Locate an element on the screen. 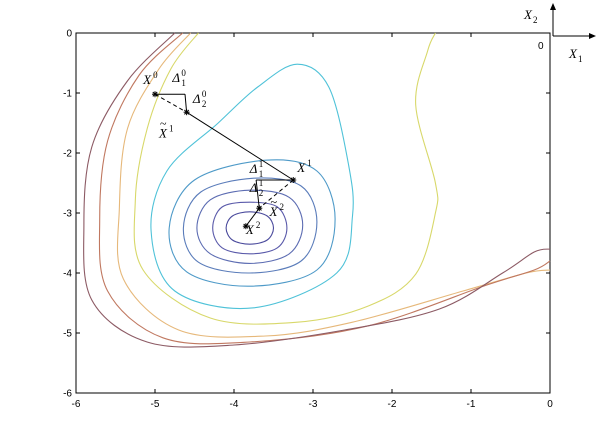 The width and height of the screenshot is (609, 444). step-1-predict is located at coordinates (276, 194).